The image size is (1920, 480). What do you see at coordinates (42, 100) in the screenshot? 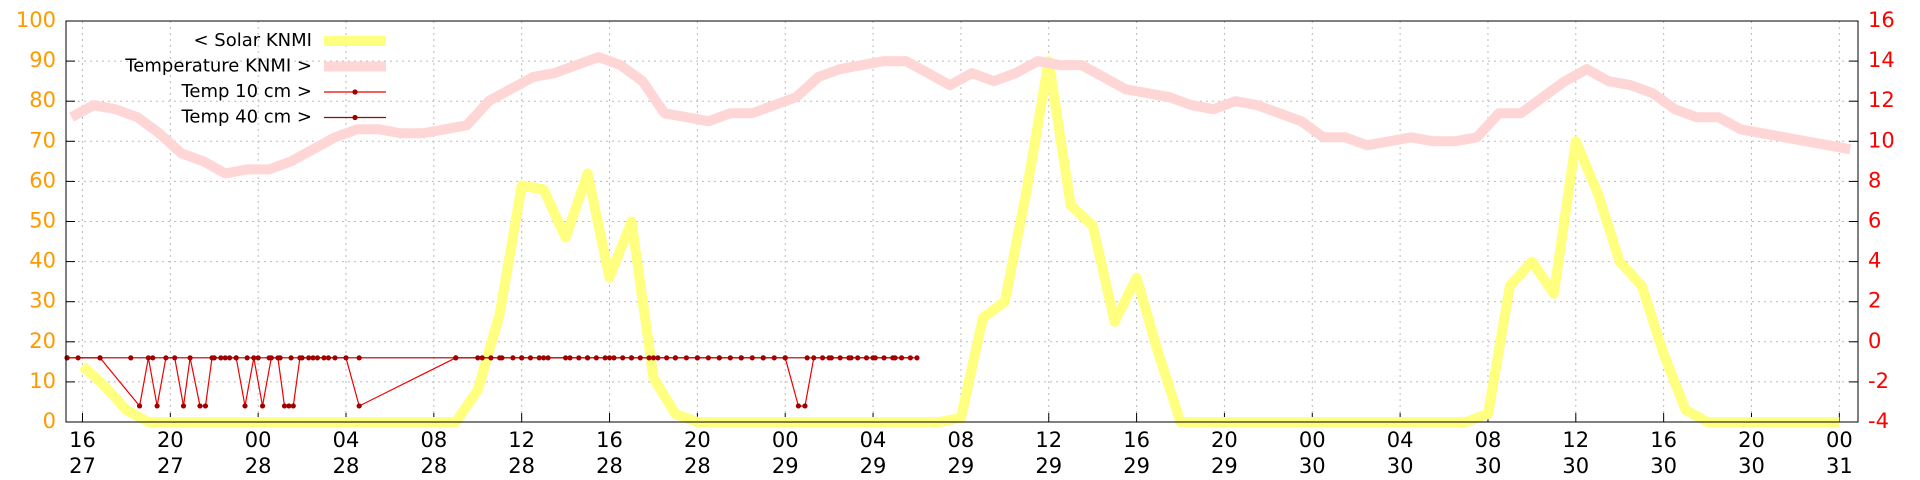
I see `y-tick-label: 80` at bounding box center [42, 100].